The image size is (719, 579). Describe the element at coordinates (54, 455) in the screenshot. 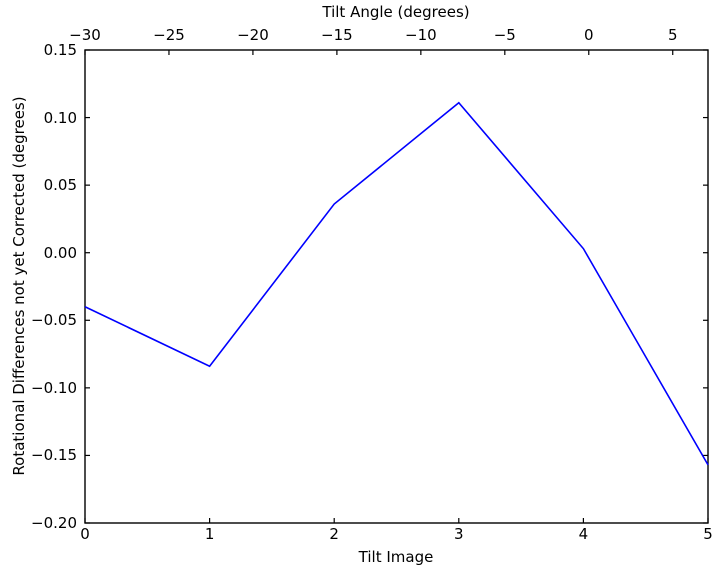

I see `left-tick-label: −0.15` at that location.